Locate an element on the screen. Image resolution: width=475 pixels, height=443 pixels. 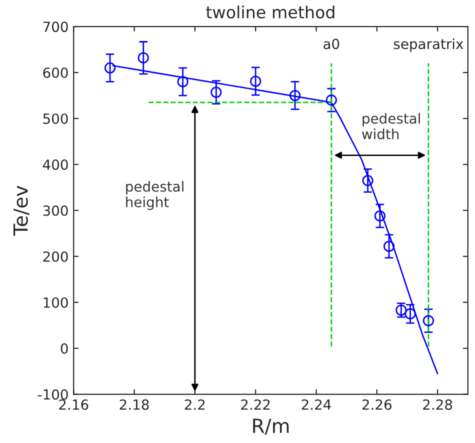
x-tick-label: 2.2 is located at coordinates (194, 404).